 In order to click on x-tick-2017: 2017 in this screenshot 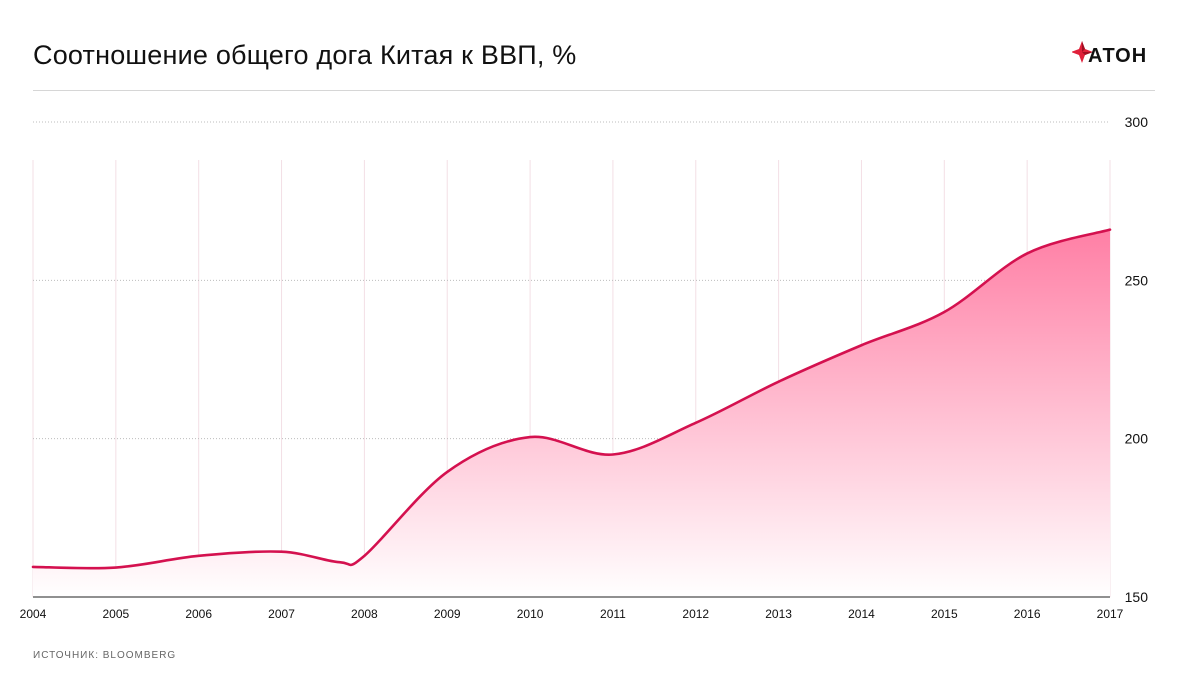, I will do `click(1110, 614)`.